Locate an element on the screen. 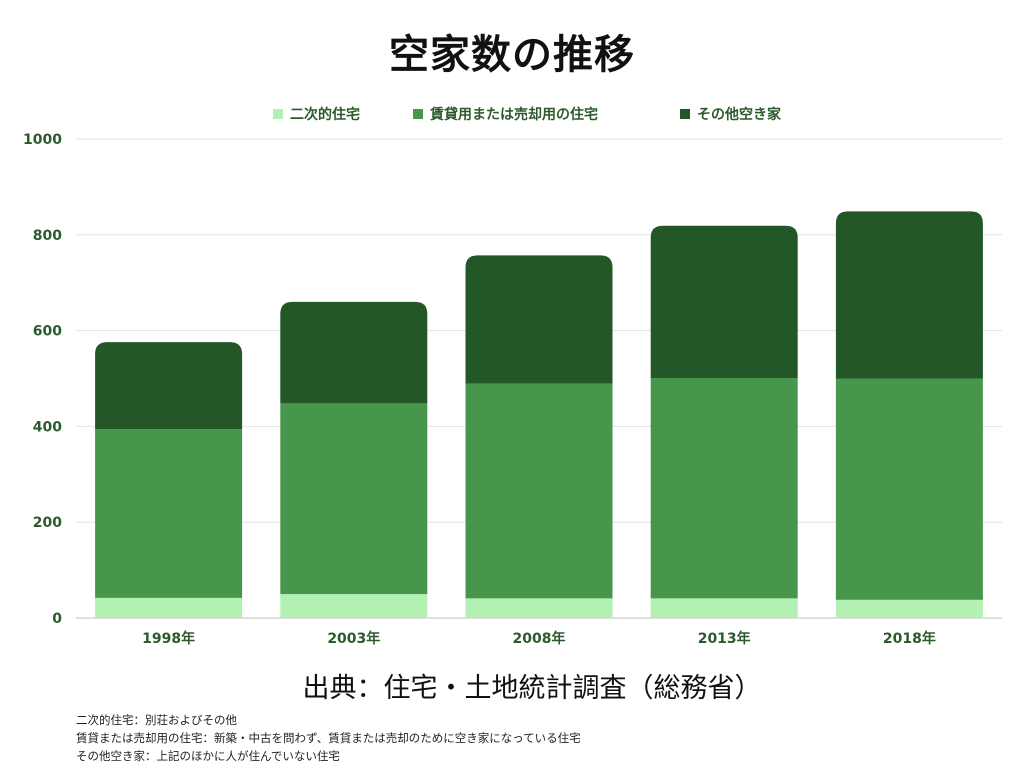 This screenshot has width=1024, height=768. note-line: その他空き家：上記のほかに人が住んでいない住宅 is located at coordinates (208, 756).